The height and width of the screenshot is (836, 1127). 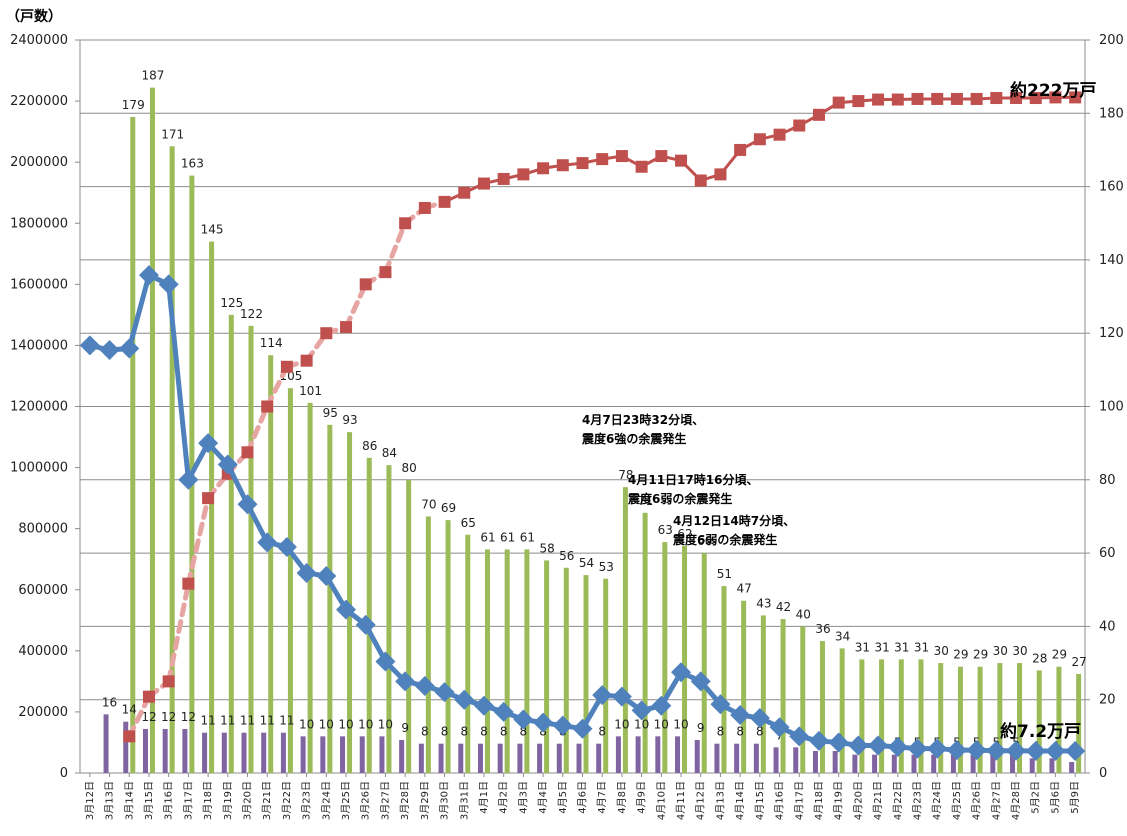 I want to click on x-tick-label: 3月14日, so click(x=129, y=800).